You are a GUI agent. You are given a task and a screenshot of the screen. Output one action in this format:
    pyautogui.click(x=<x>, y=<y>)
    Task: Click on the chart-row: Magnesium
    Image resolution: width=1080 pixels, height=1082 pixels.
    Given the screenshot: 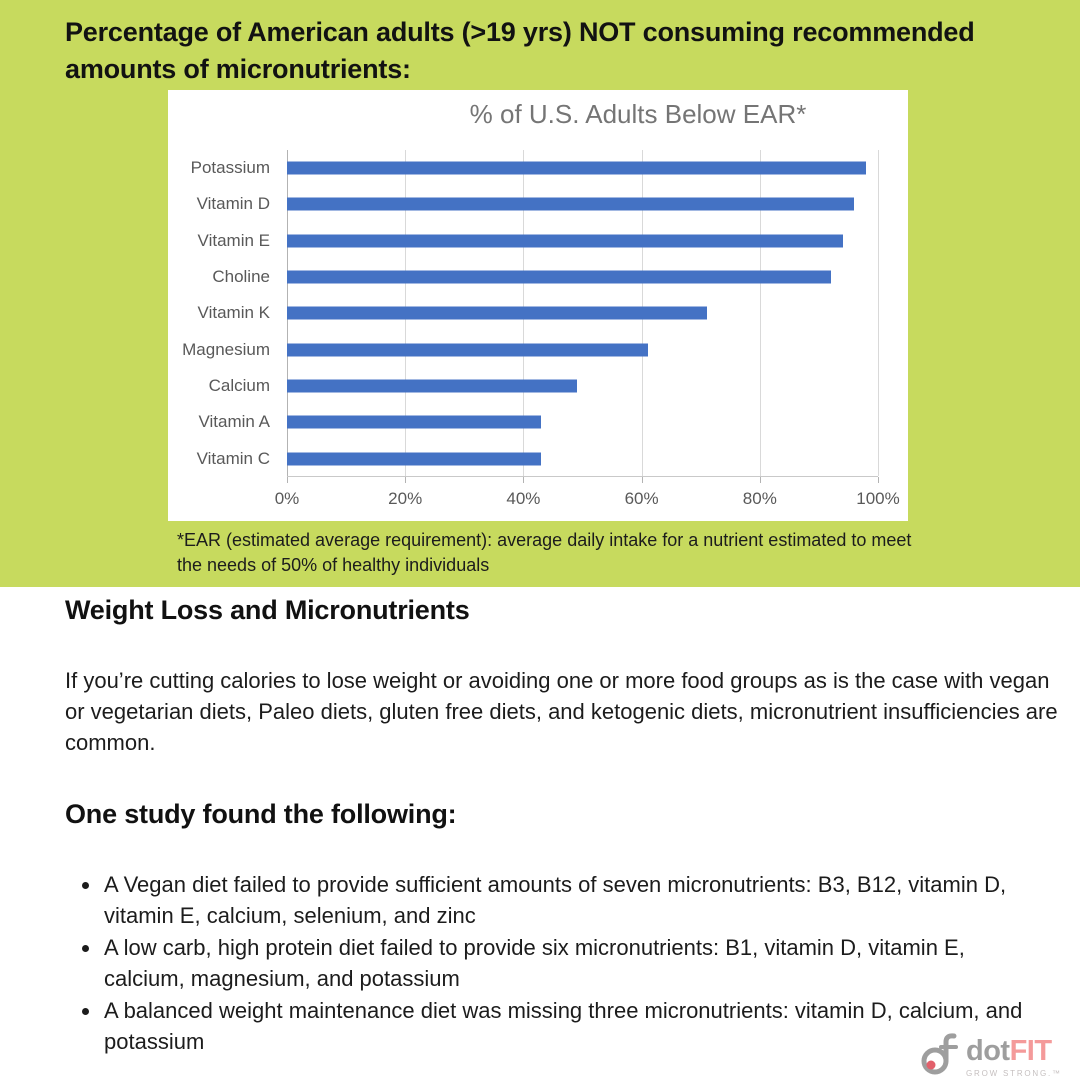 What is the action you would take?
    pyautogui.click(x=523, y=350)
    